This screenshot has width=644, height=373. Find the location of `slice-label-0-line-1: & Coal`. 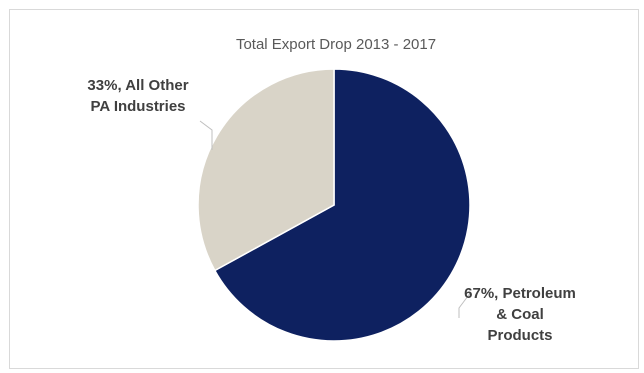

slice-label-0-line-1: & Coal is located at coordinates (520, 314).